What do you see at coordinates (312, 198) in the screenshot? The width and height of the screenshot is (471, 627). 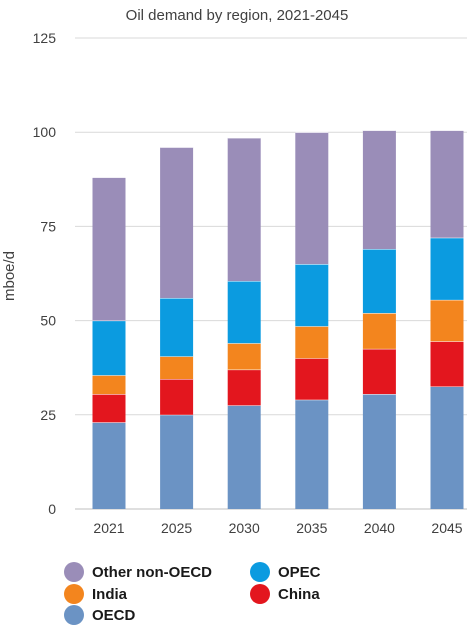 I see `bar-segment-other-non-oecd-2035` at bounding box center [312, 198].